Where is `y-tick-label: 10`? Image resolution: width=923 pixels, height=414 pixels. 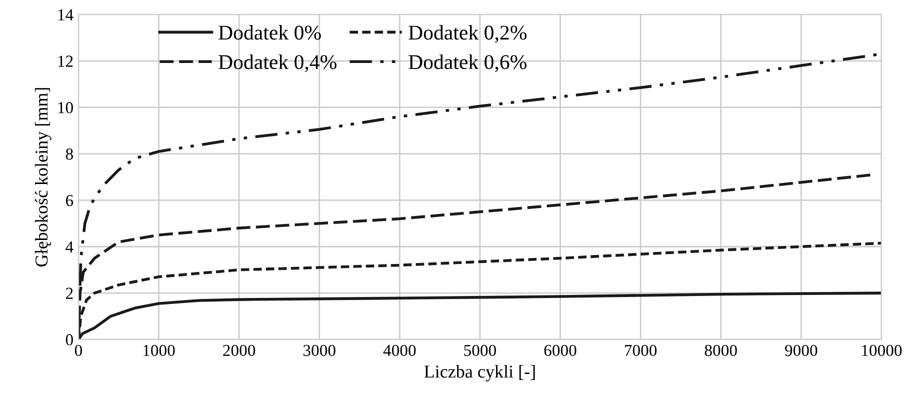
y-tick-label: 10 is located at coordinates (65, 108).